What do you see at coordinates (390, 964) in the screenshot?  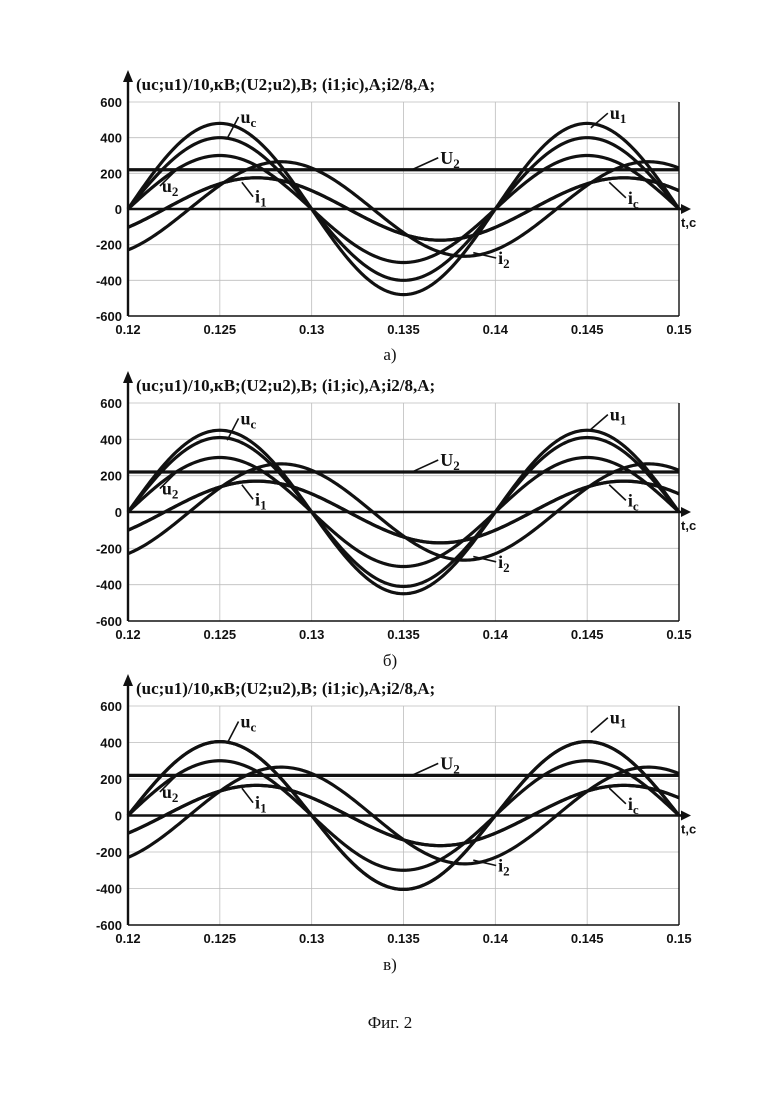 I see `panel-label: в)` at bounding box center [390, 964].